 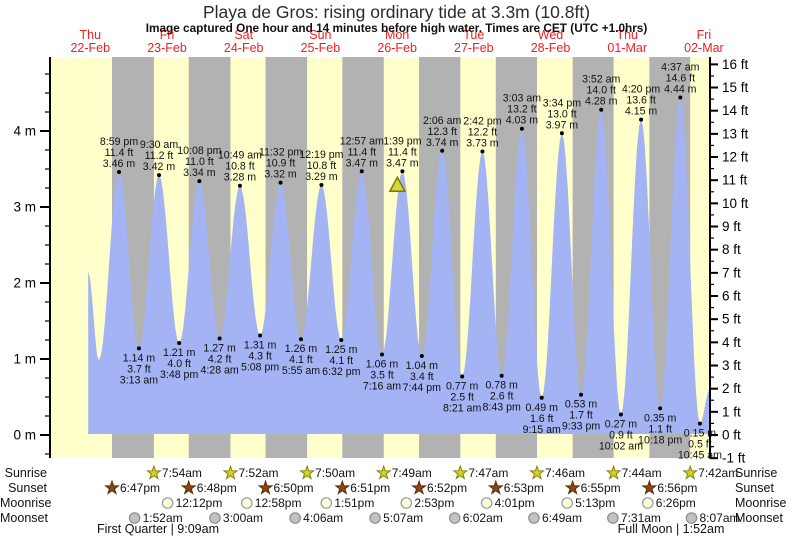 What do you see at coordinates (756, 473) in the screenshot?
I see `sunrise-row-label-right: Sunrise` at bounding box center [756, 473].